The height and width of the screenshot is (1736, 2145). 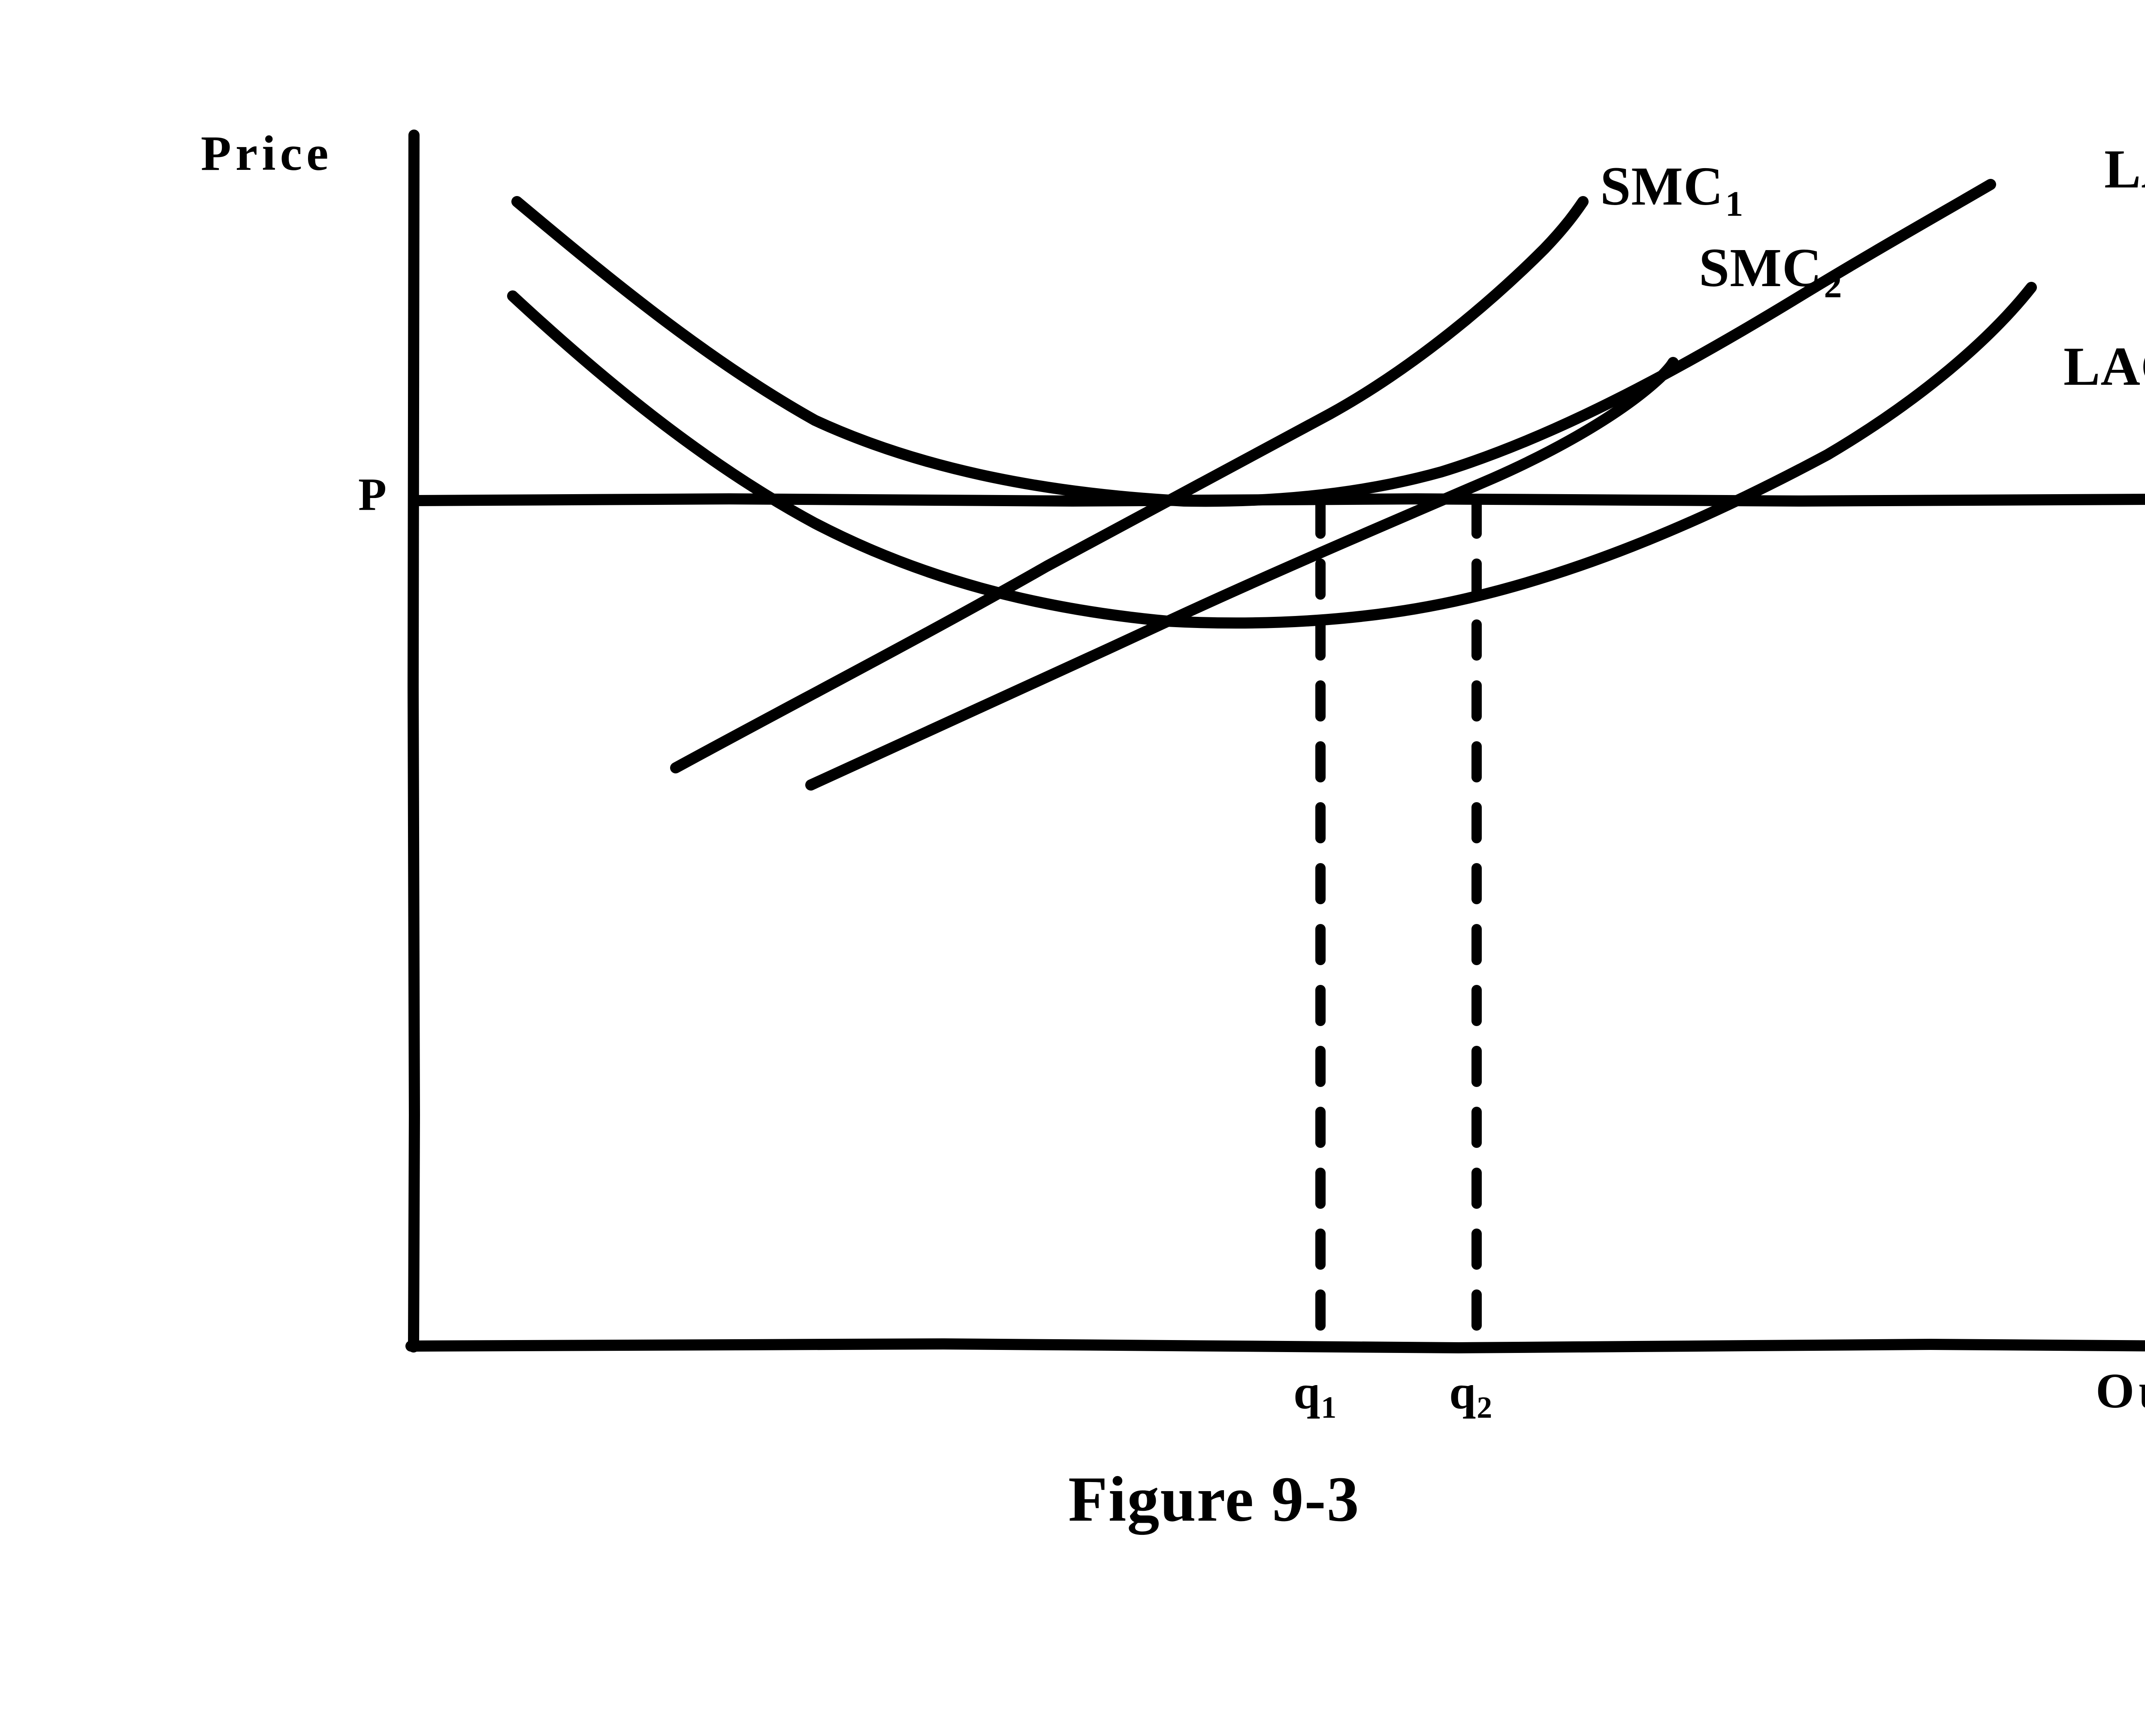 What do you see at coordinates (1329, 1407) in the screenshot?
I see `q1-tick-subscript: 1` at bounding box center [1329, 1407].